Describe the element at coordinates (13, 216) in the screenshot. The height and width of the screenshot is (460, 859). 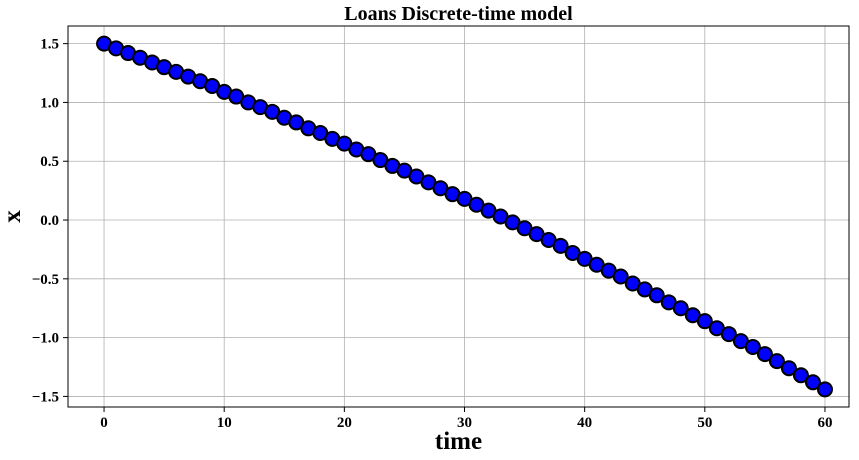
I see `y-axis-label: x` at that location.